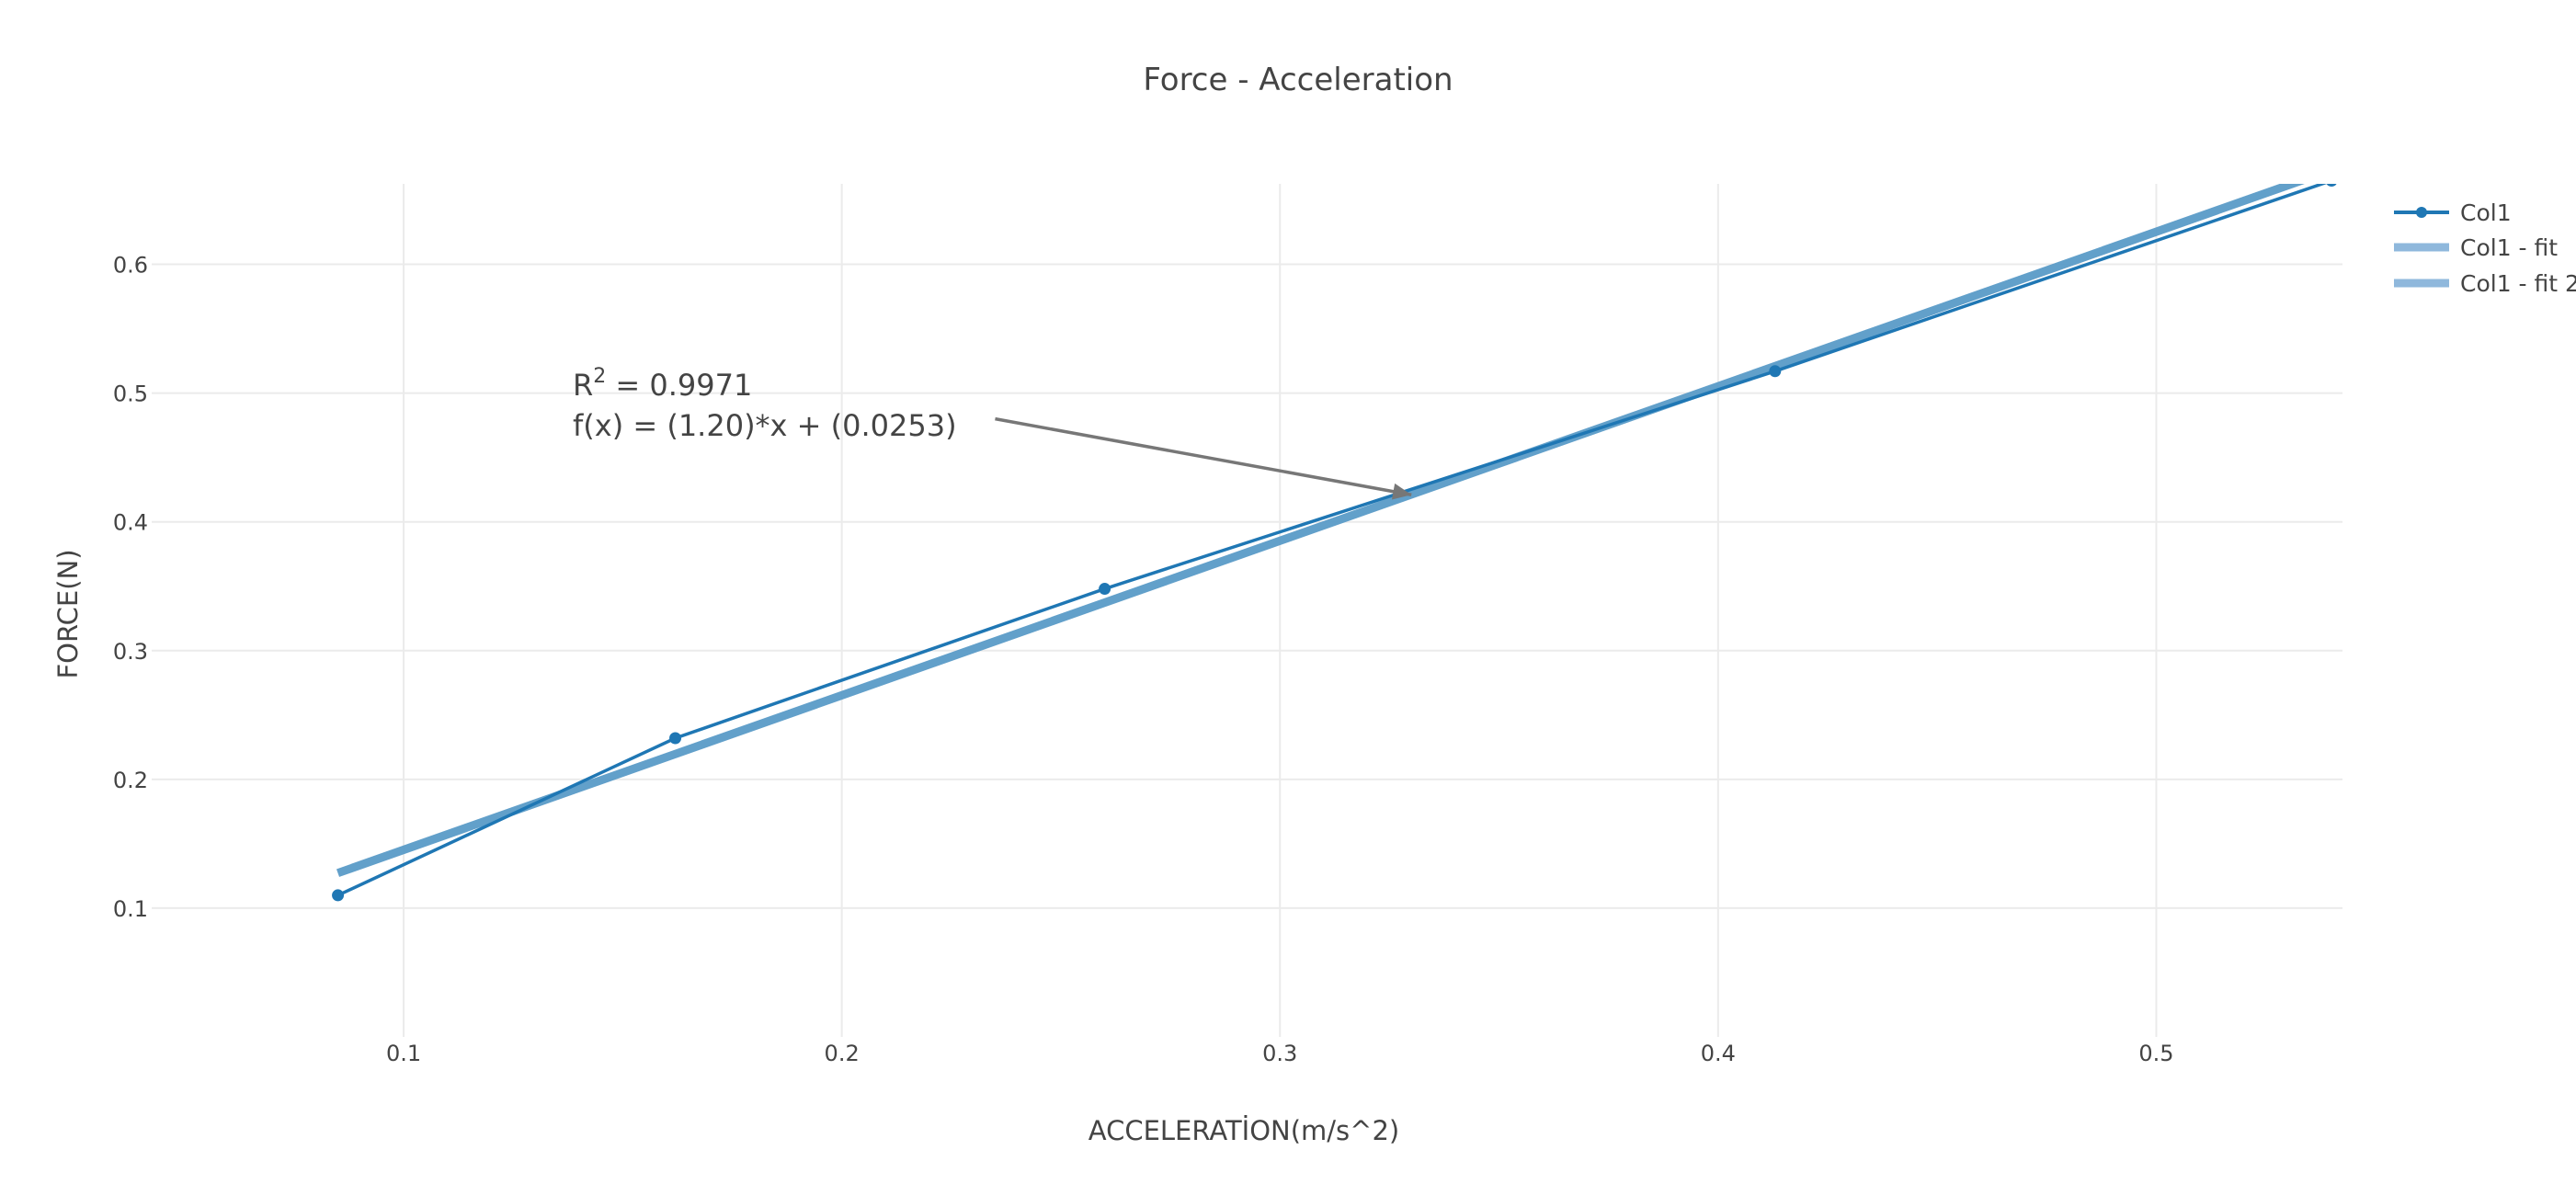  I want to click on y-tick-label: 0.2, so click(130, 780).